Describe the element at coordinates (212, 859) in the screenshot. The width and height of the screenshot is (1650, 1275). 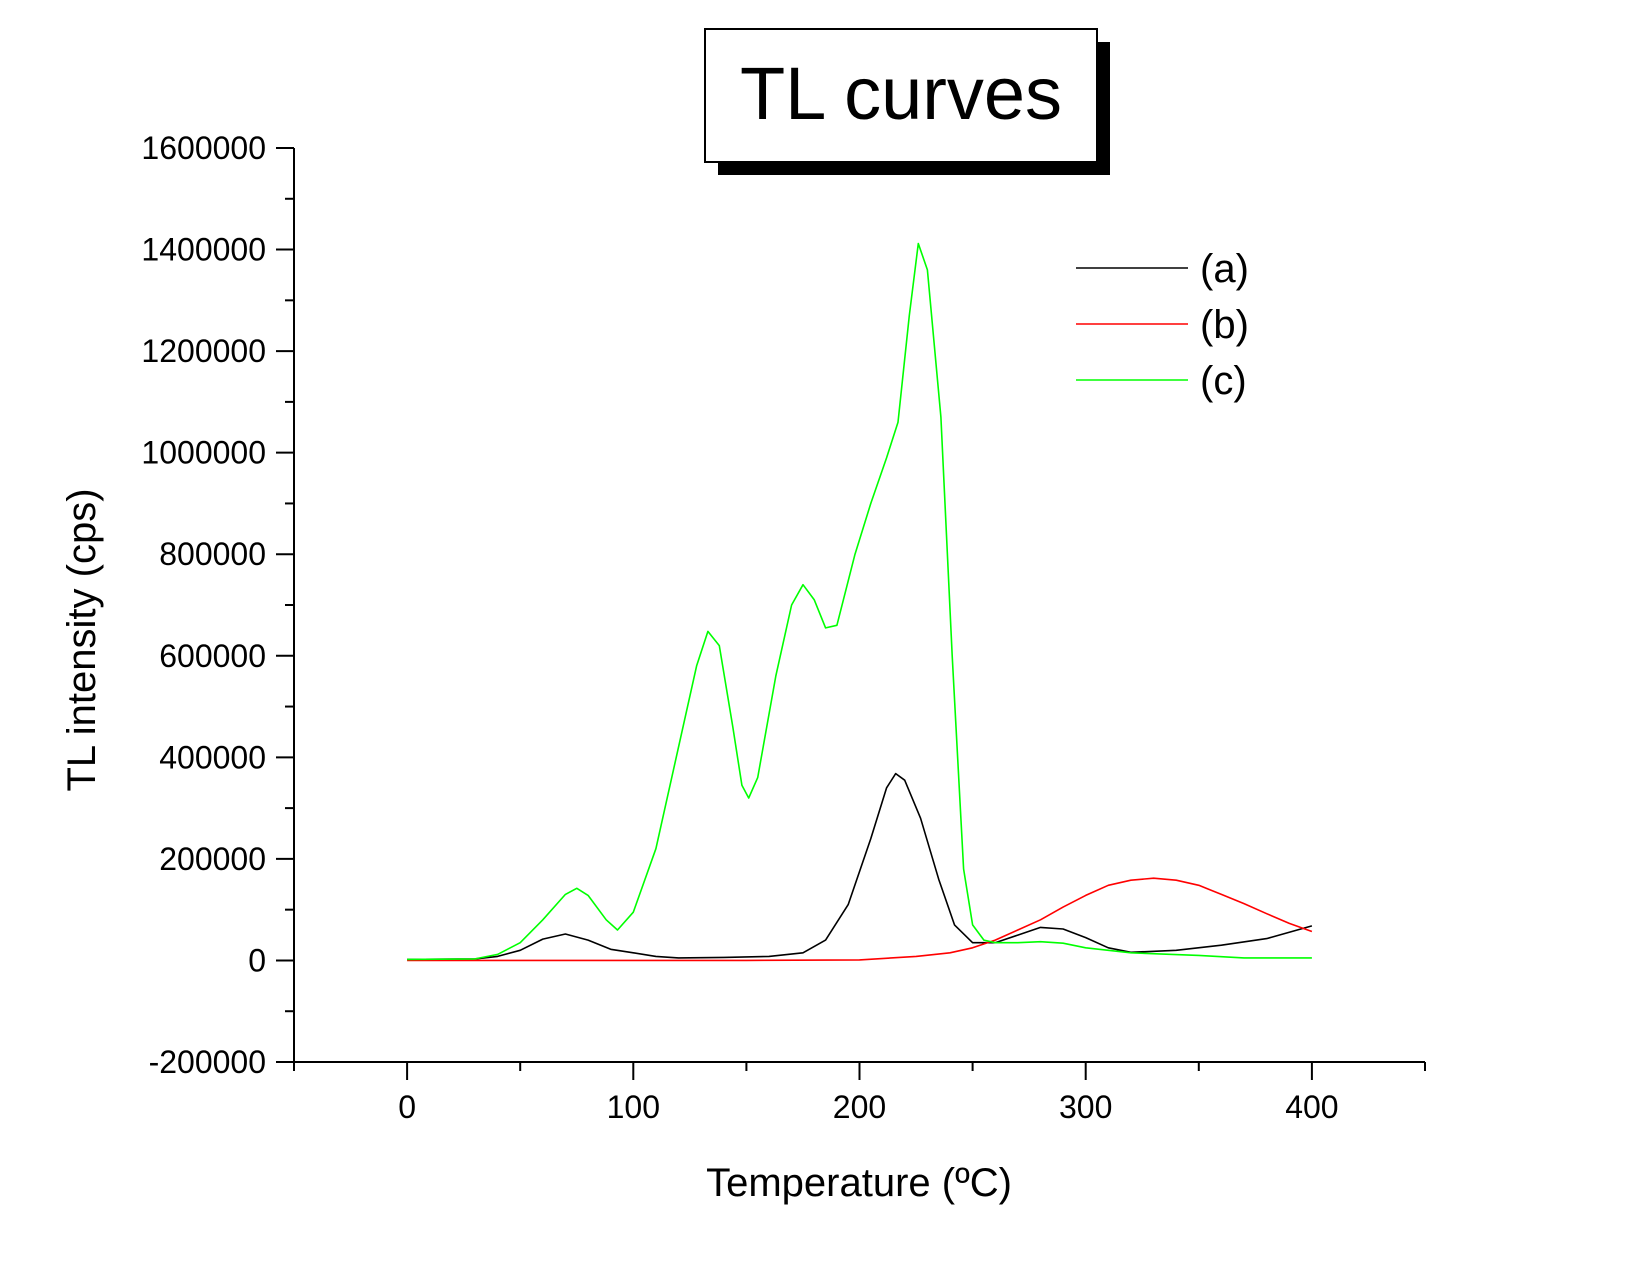
I see `y-tick-label: 200000` at that location.